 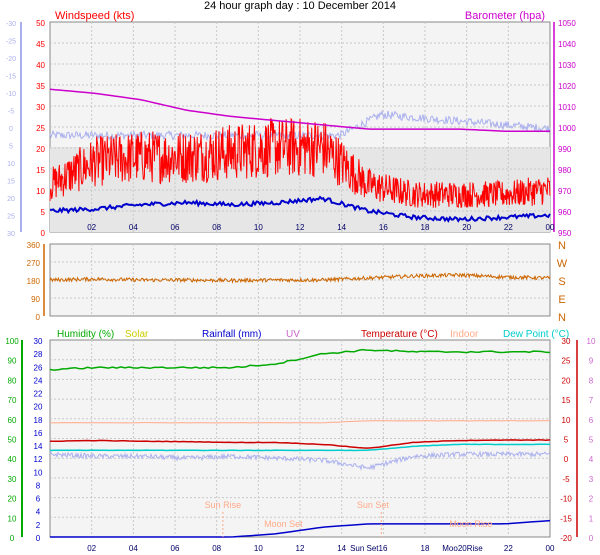 What do you see at coordinates (505, 16) in the screenshot?
I see `baro-axis-label: Barometer (hpa)` at bounding box center [505, 16].